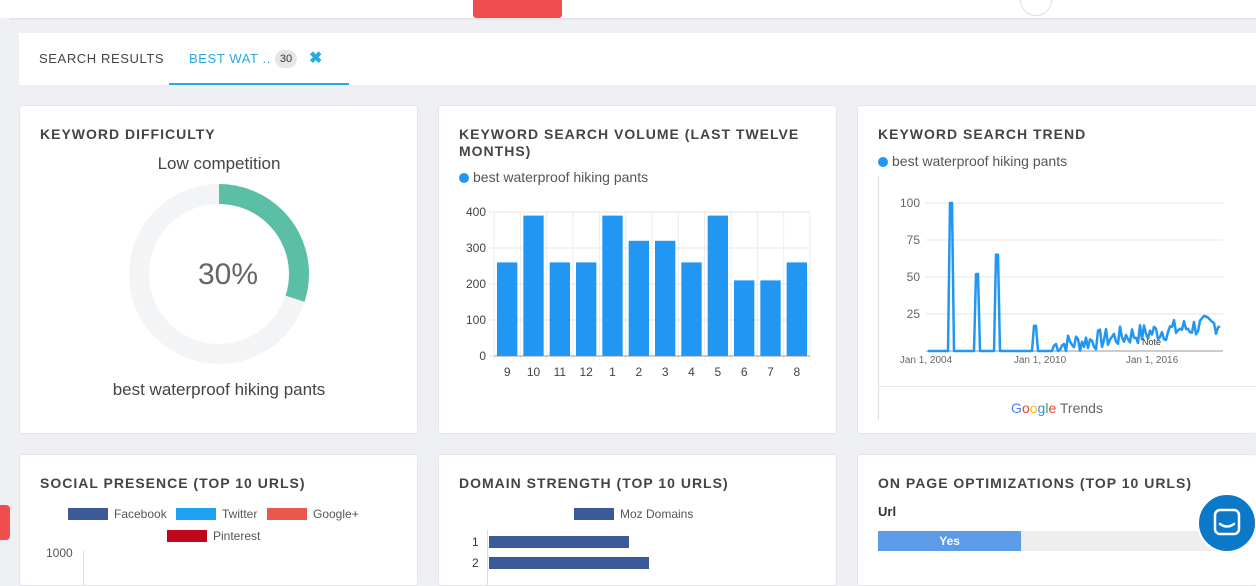  What do you see at coordinates (560, 372) in the screenshot?
I see `x-tick-label: 11` at bounding box center [560, 372].